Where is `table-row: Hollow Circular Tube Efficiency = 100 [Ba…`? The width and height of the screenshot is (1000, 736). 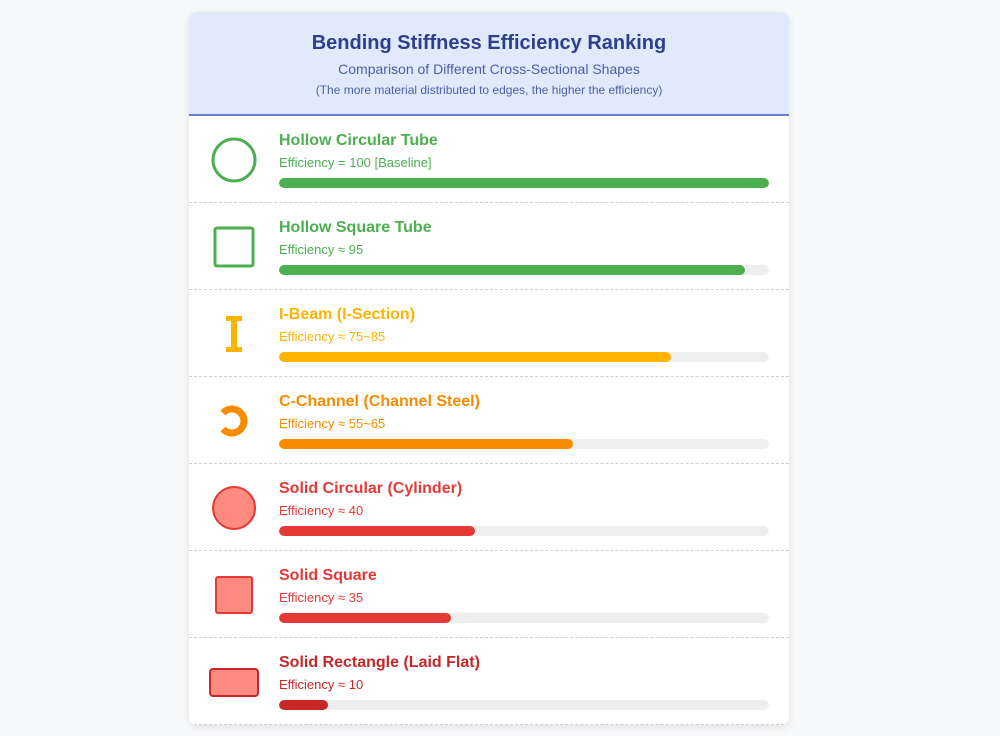
table-row: Hollow Circular Tube Efficiency = 100 [Ba… is located at coordinates (489, 159).